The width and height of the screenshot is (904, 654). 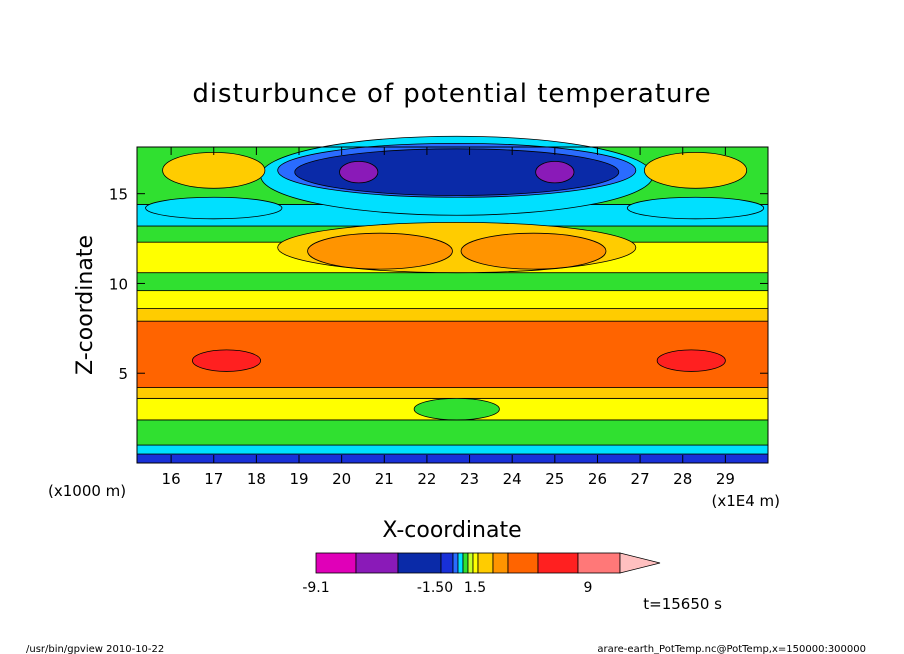 I want to click on colorbar-arrow, so click(x=640, y=563).